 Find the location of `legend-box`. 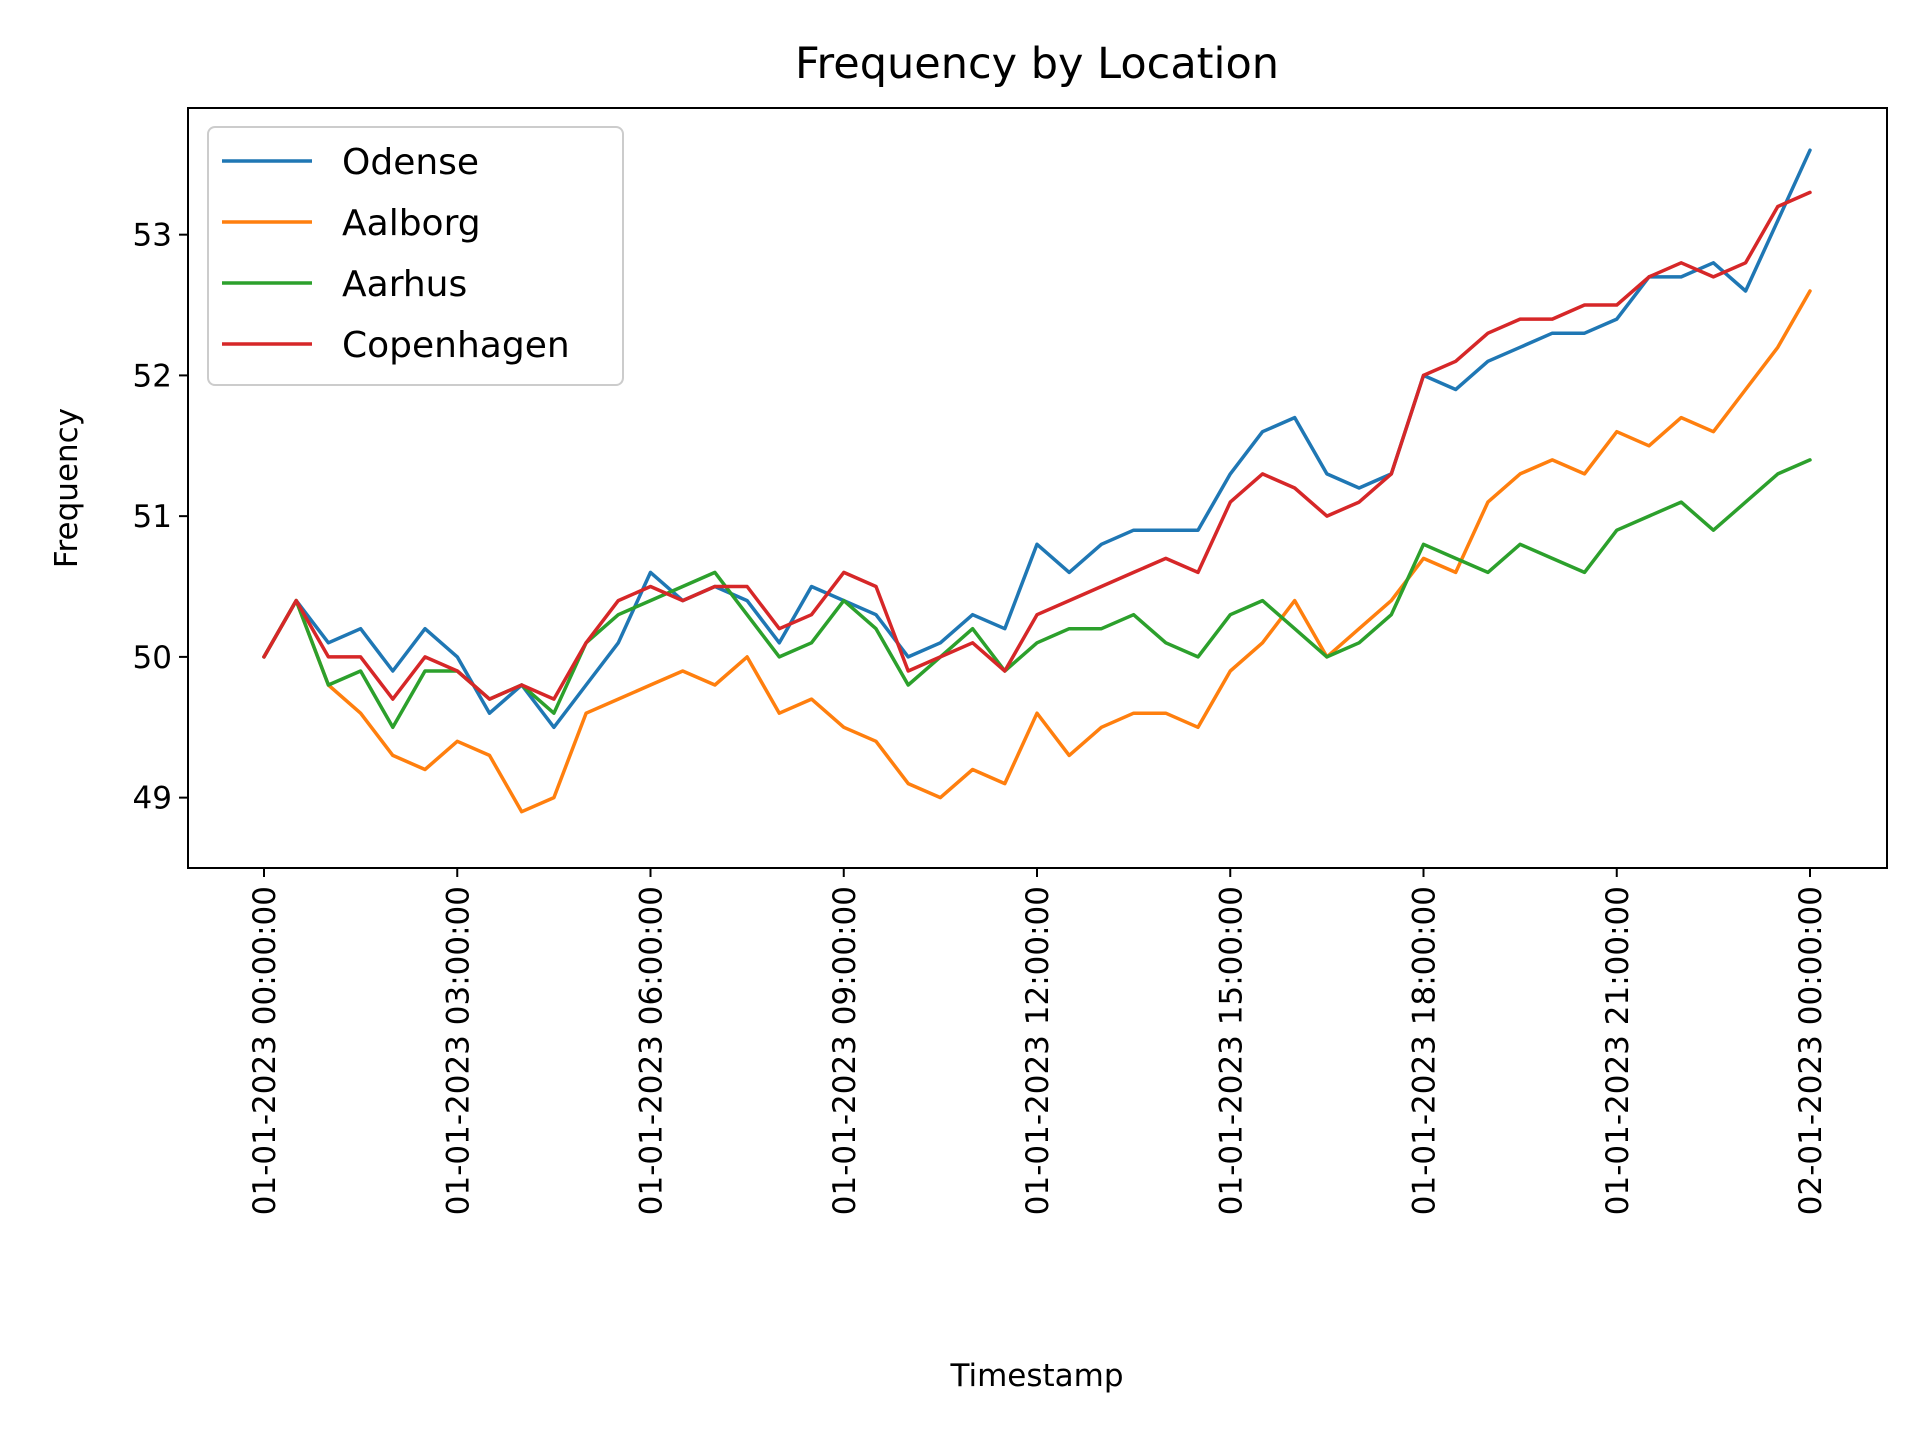

legend-box is located at coordinates (415, 256).